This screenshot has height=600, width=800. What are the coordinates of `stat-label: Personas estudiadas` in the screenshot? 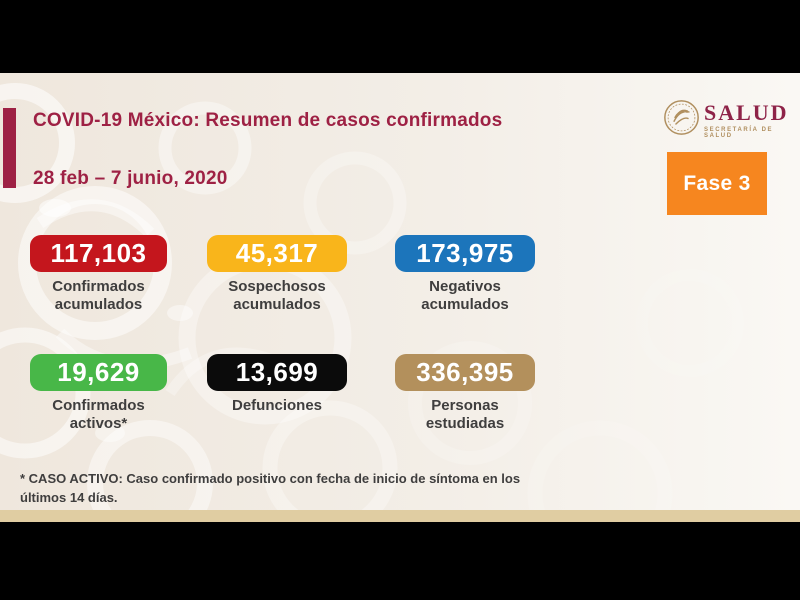 It's located at (465, 415).